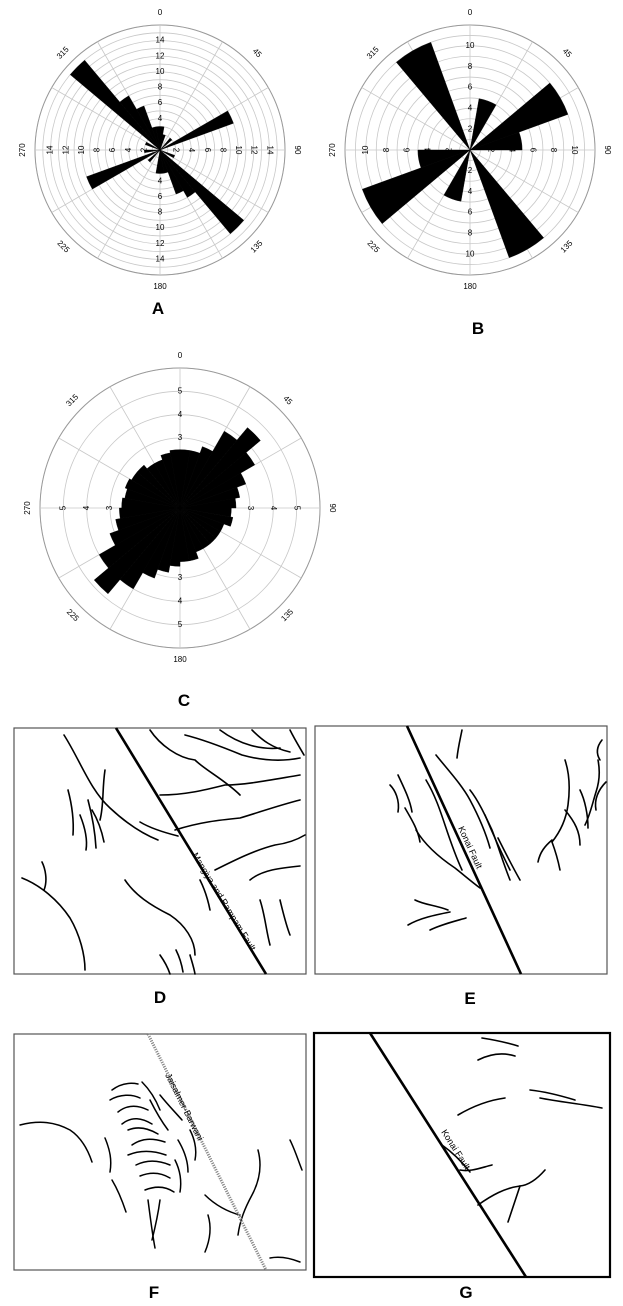 This screenshot has height=1306, width=623. I want to click on map-frame-d, so click(160, 851).